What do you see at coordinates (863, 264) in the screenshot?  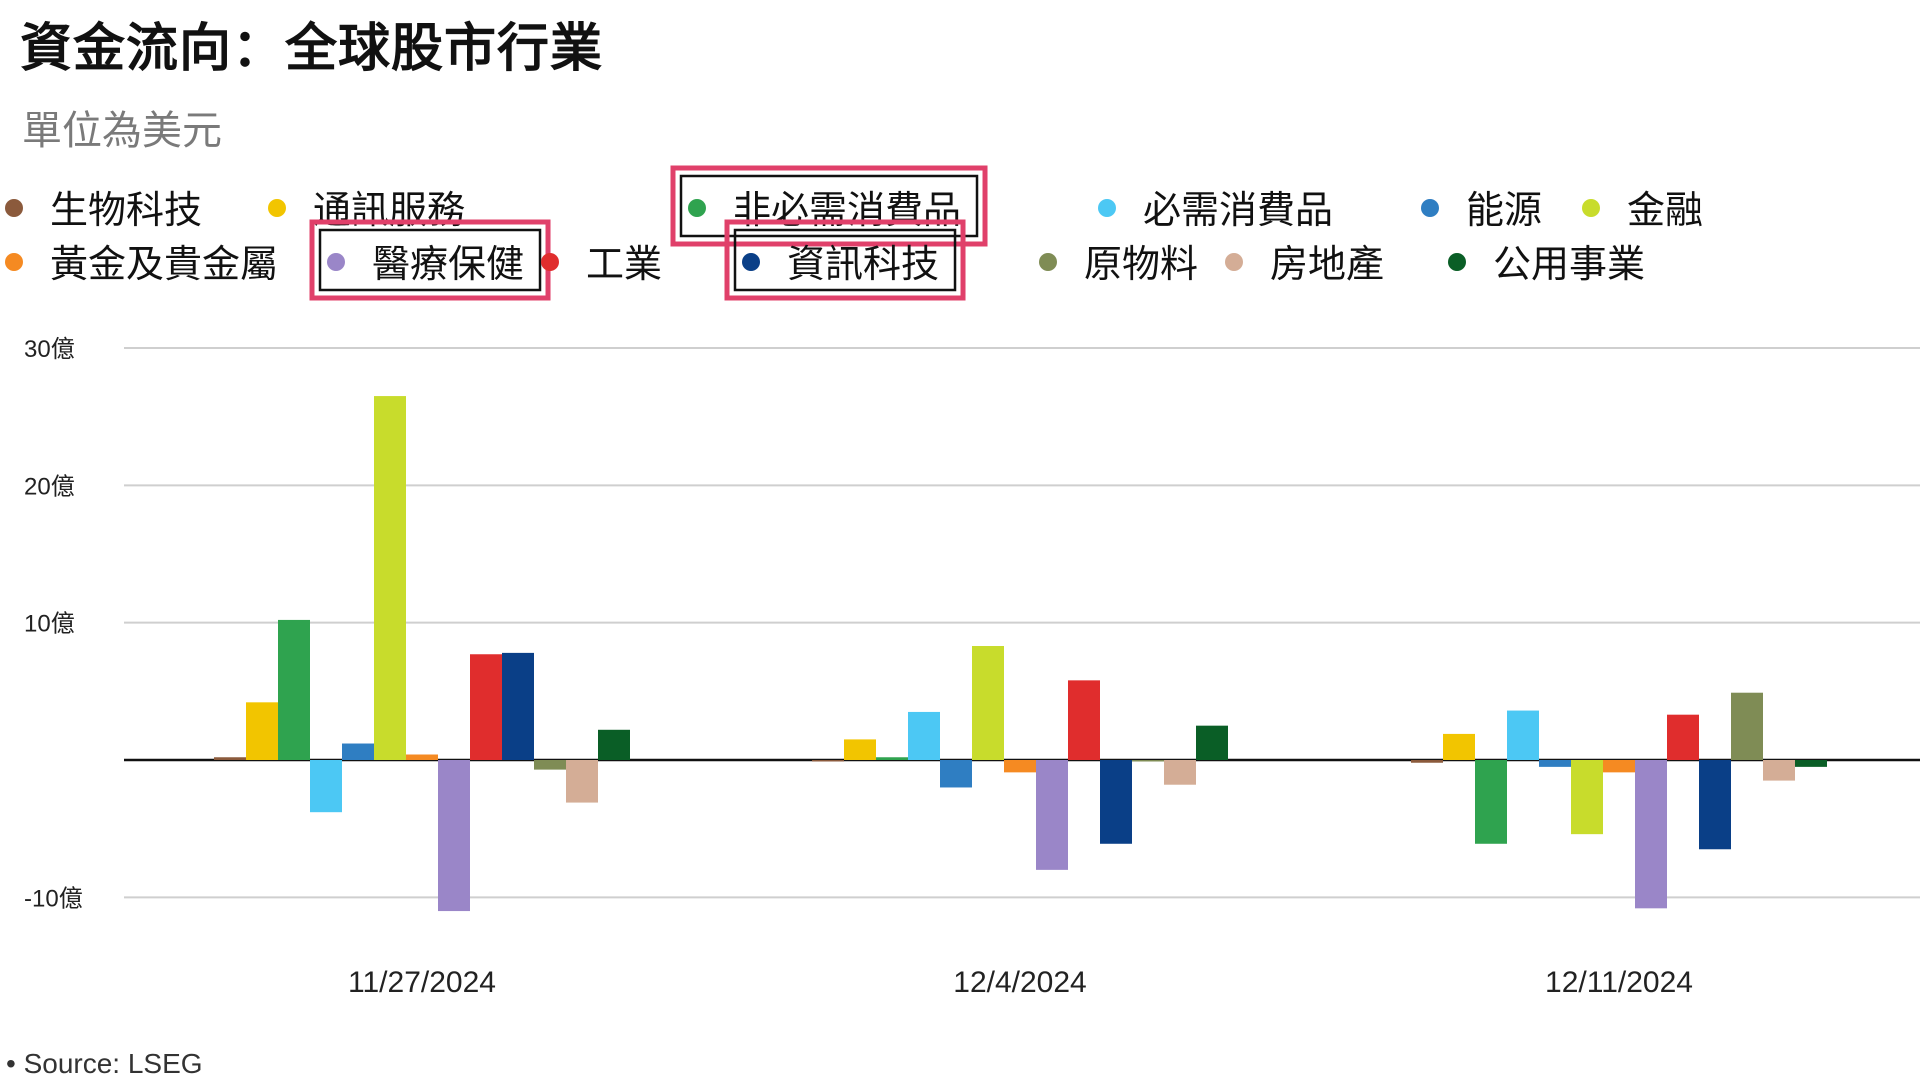 I see `legend-label: 資訊科技` at bounding box center [863, 264].